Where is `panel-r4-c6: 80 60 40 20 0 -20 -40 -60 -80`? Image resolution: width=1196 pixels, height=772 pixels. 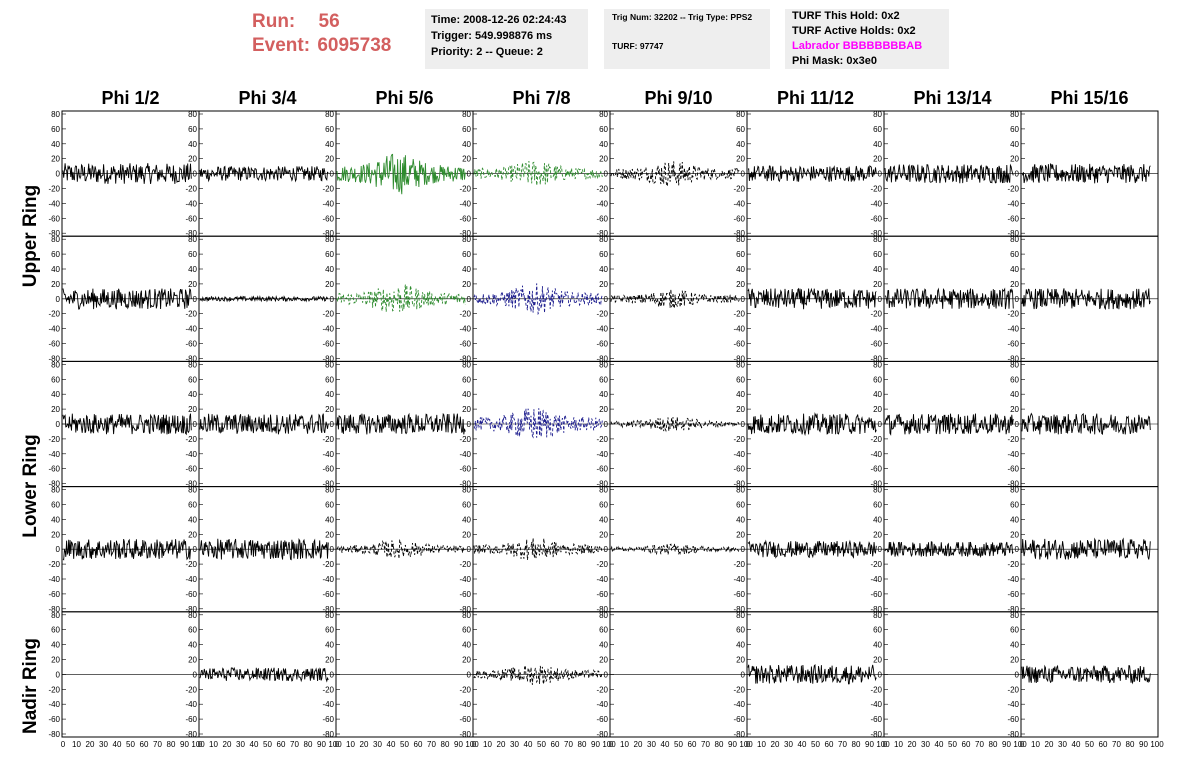
panel-r4-c6: 80 60 40 20 0 -20 -40 -60 -80 is located at coordinates (809, 550).